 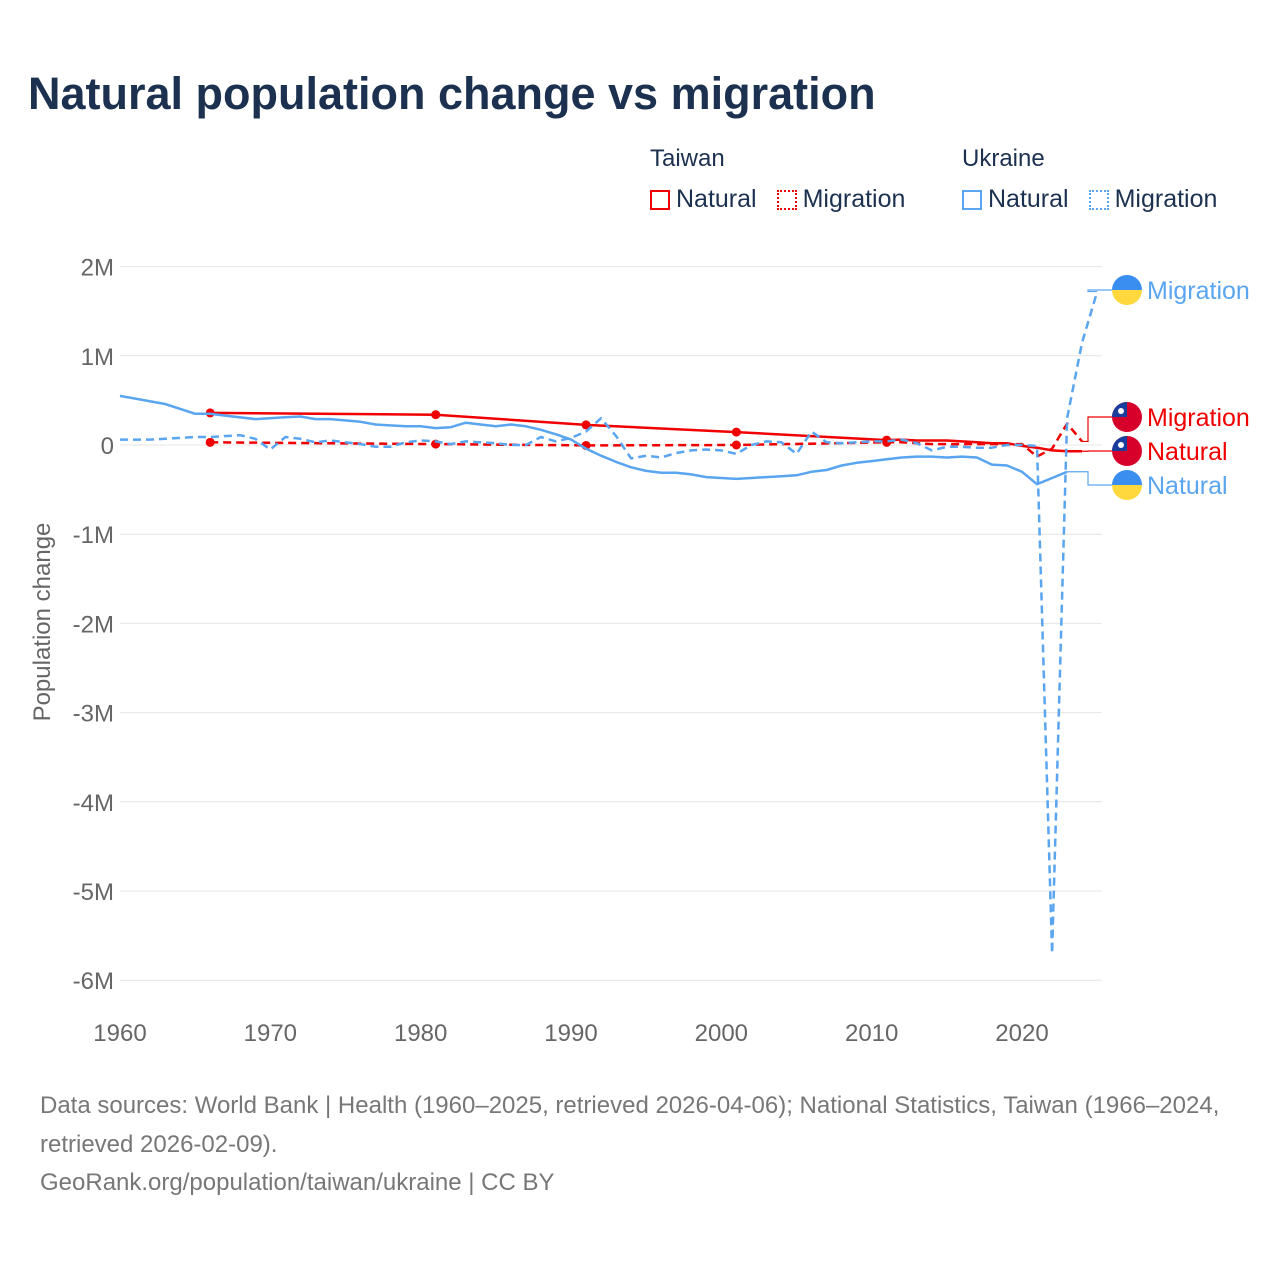 What do you see at coordinates (97, 268) in the screenshot?
I see `y-tick-label: 2M` at bounding box center [97, 268].